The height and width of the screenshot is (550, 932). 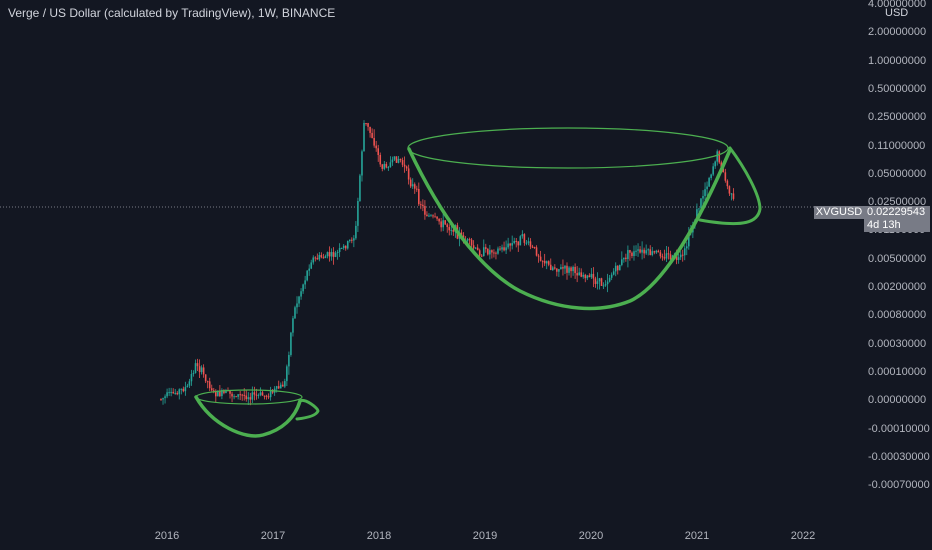 What do you see at coordinates (897, 13) in the screenshot?
I see `currency-label: USD` at bounding box center [897, 13].